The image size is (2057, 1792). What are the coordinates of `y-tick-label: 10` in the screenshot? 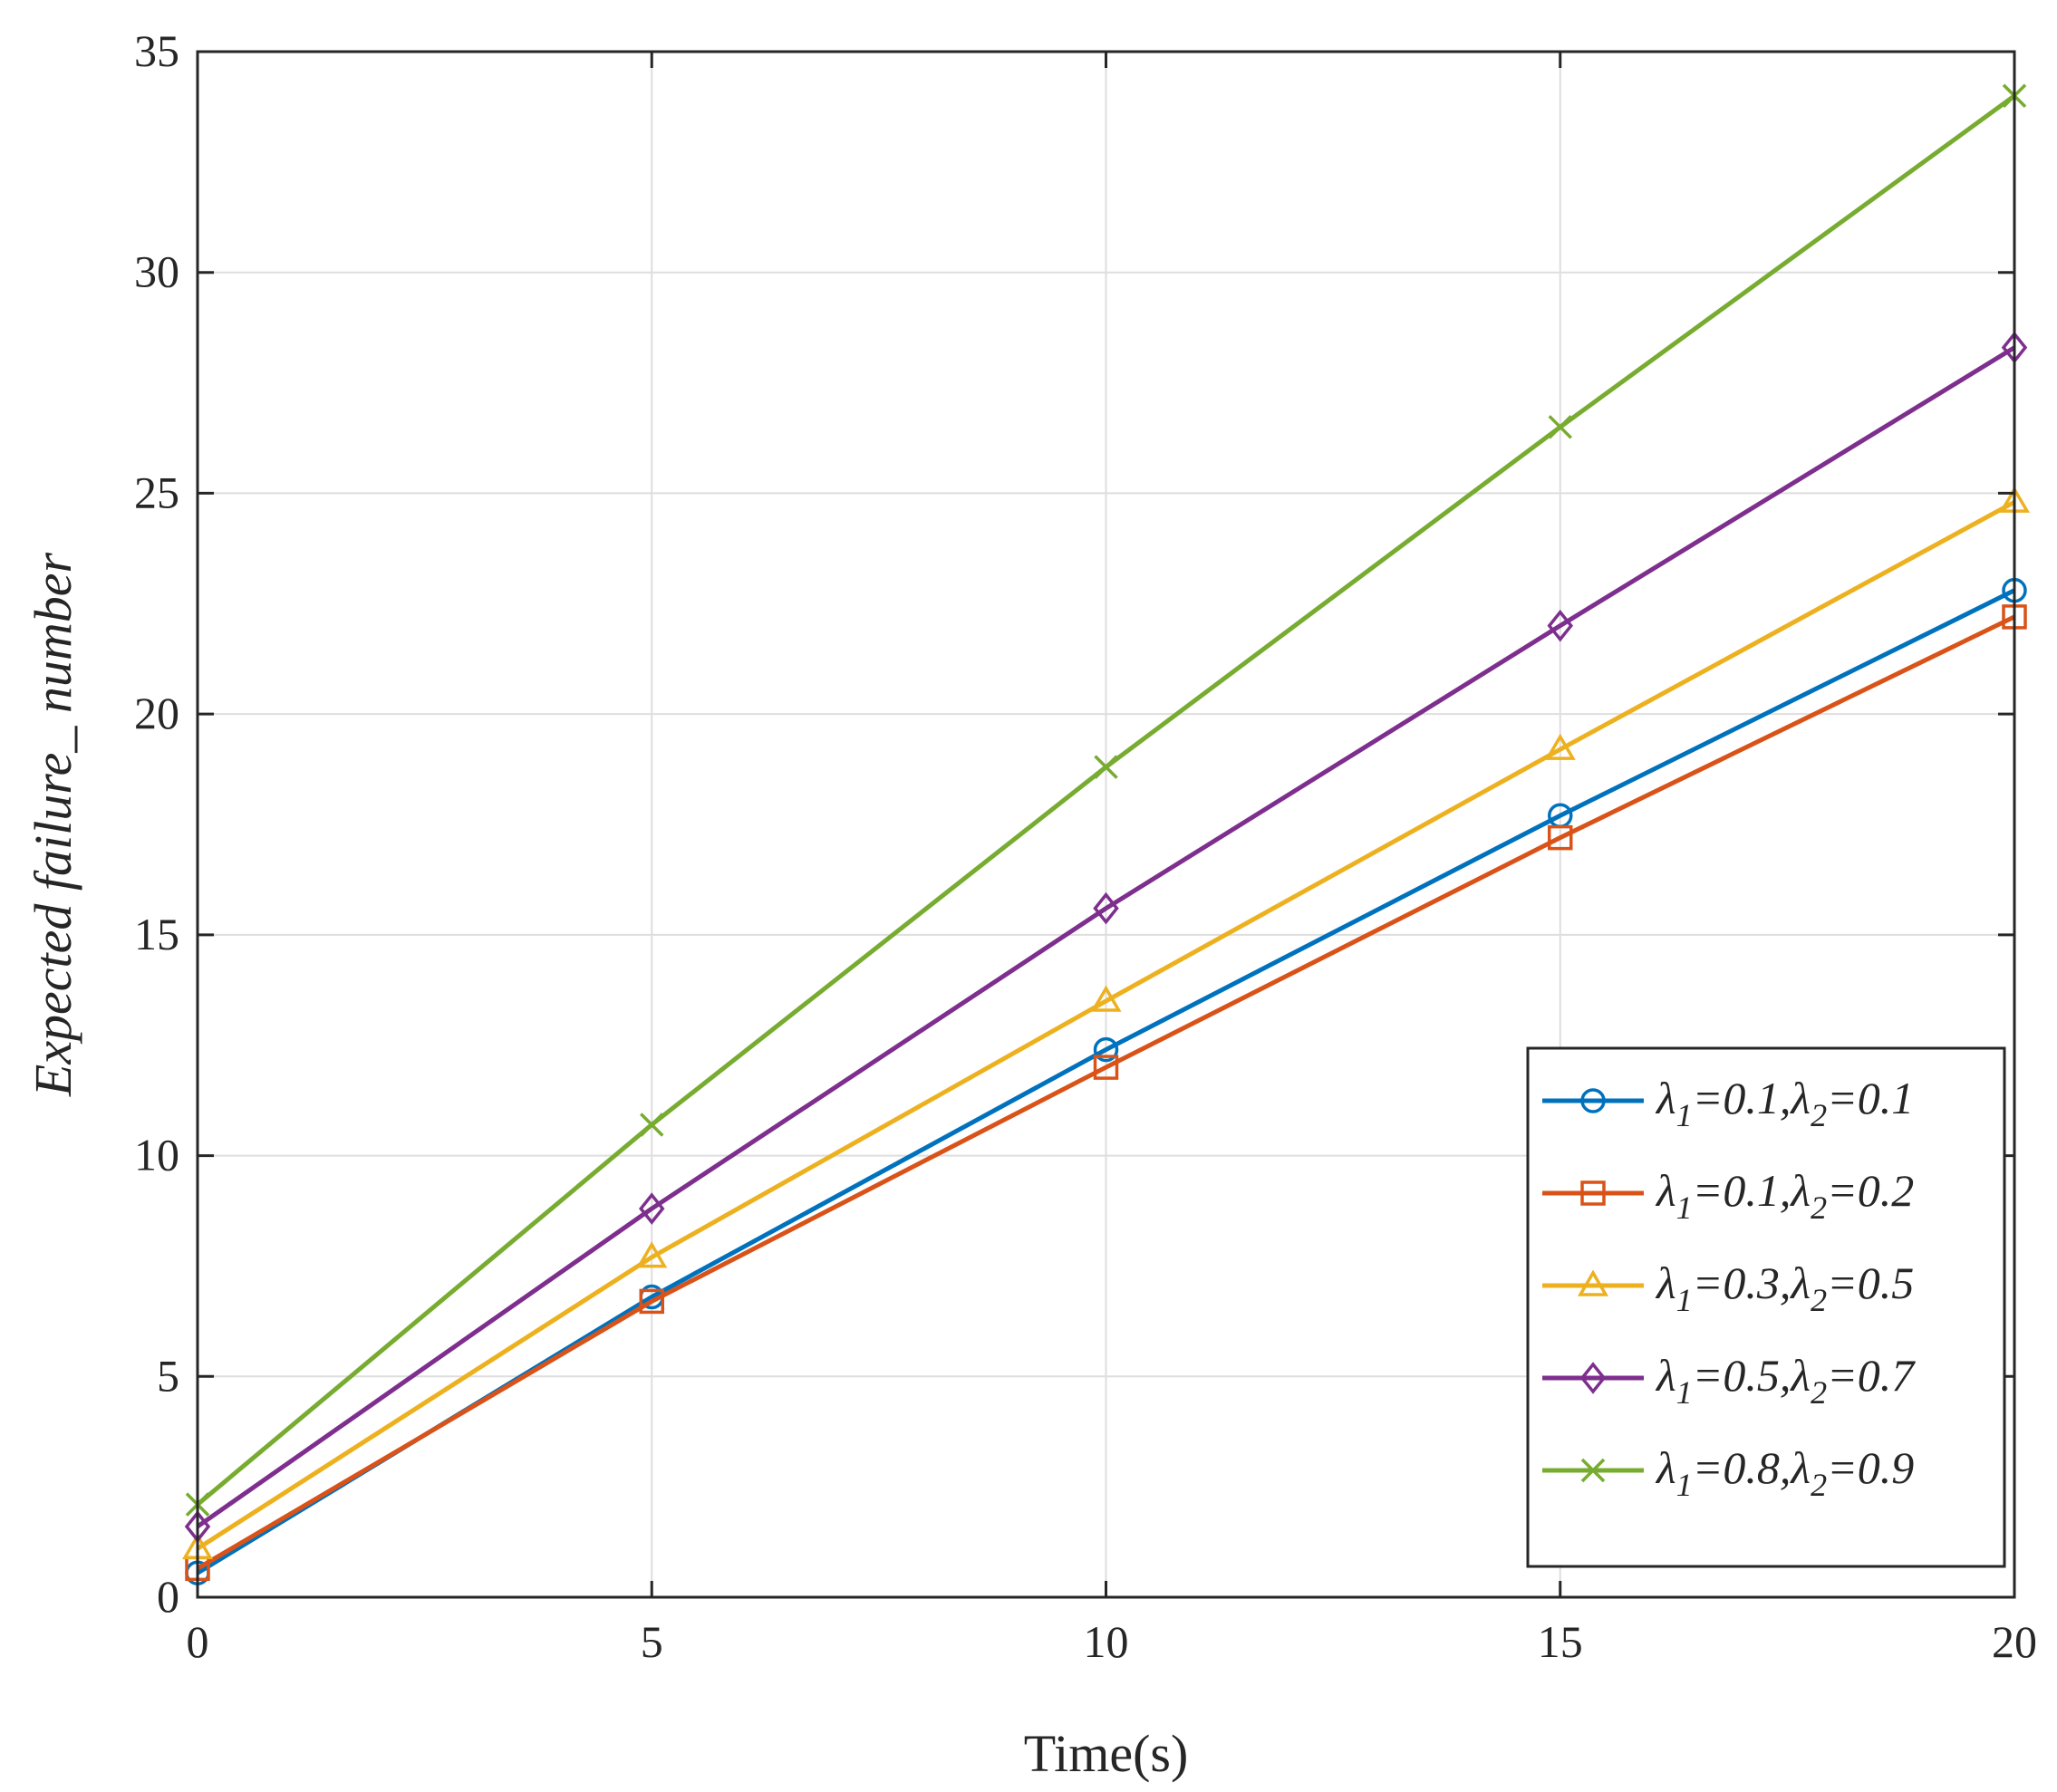 It's located at (156, 1155).